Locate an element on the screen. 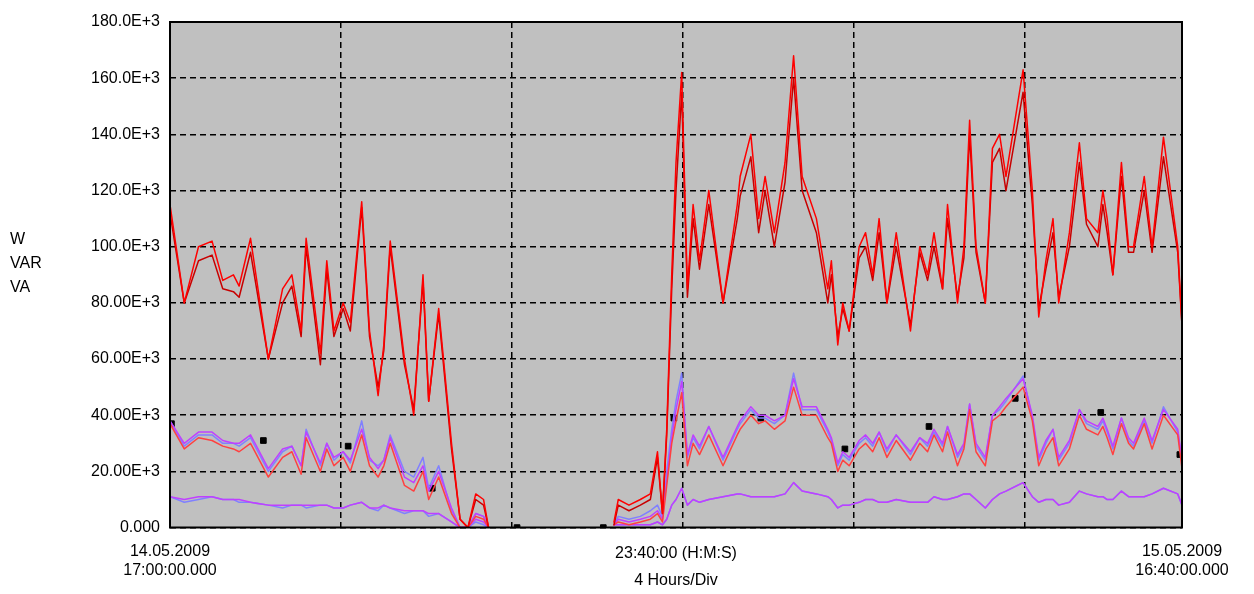 This screenshot has width=1254, height=594. x-tick-label: 14.05.2009 17:00:00.000 is located at coordinates (170, 559).